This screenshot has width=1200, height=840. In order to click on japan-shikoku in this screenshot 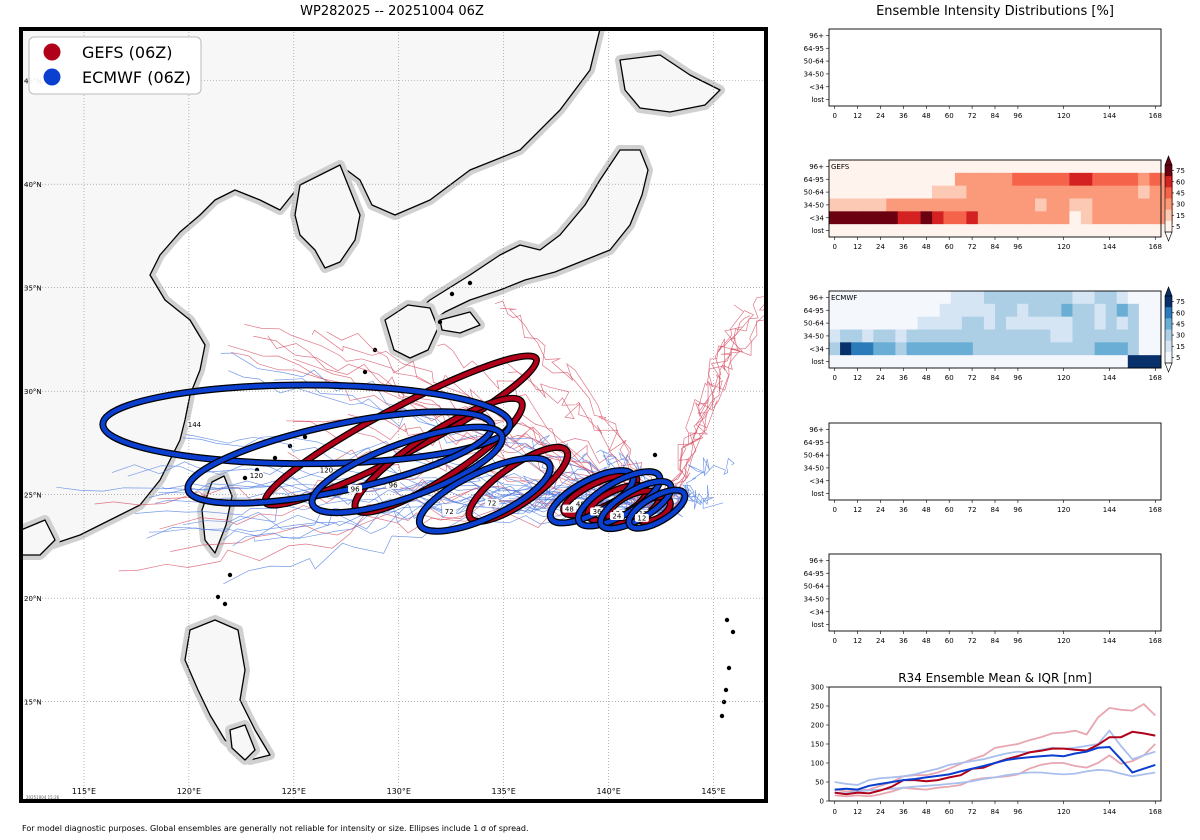, I will do `click(460, 322)`.